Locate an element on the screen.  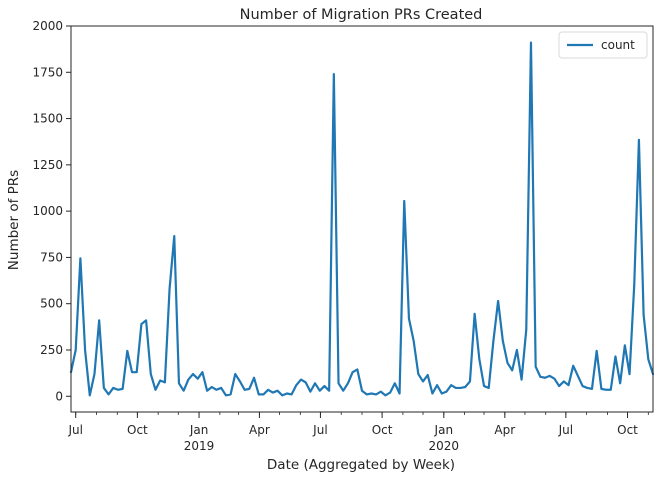
legend-box is located at coordinates (603, 45).